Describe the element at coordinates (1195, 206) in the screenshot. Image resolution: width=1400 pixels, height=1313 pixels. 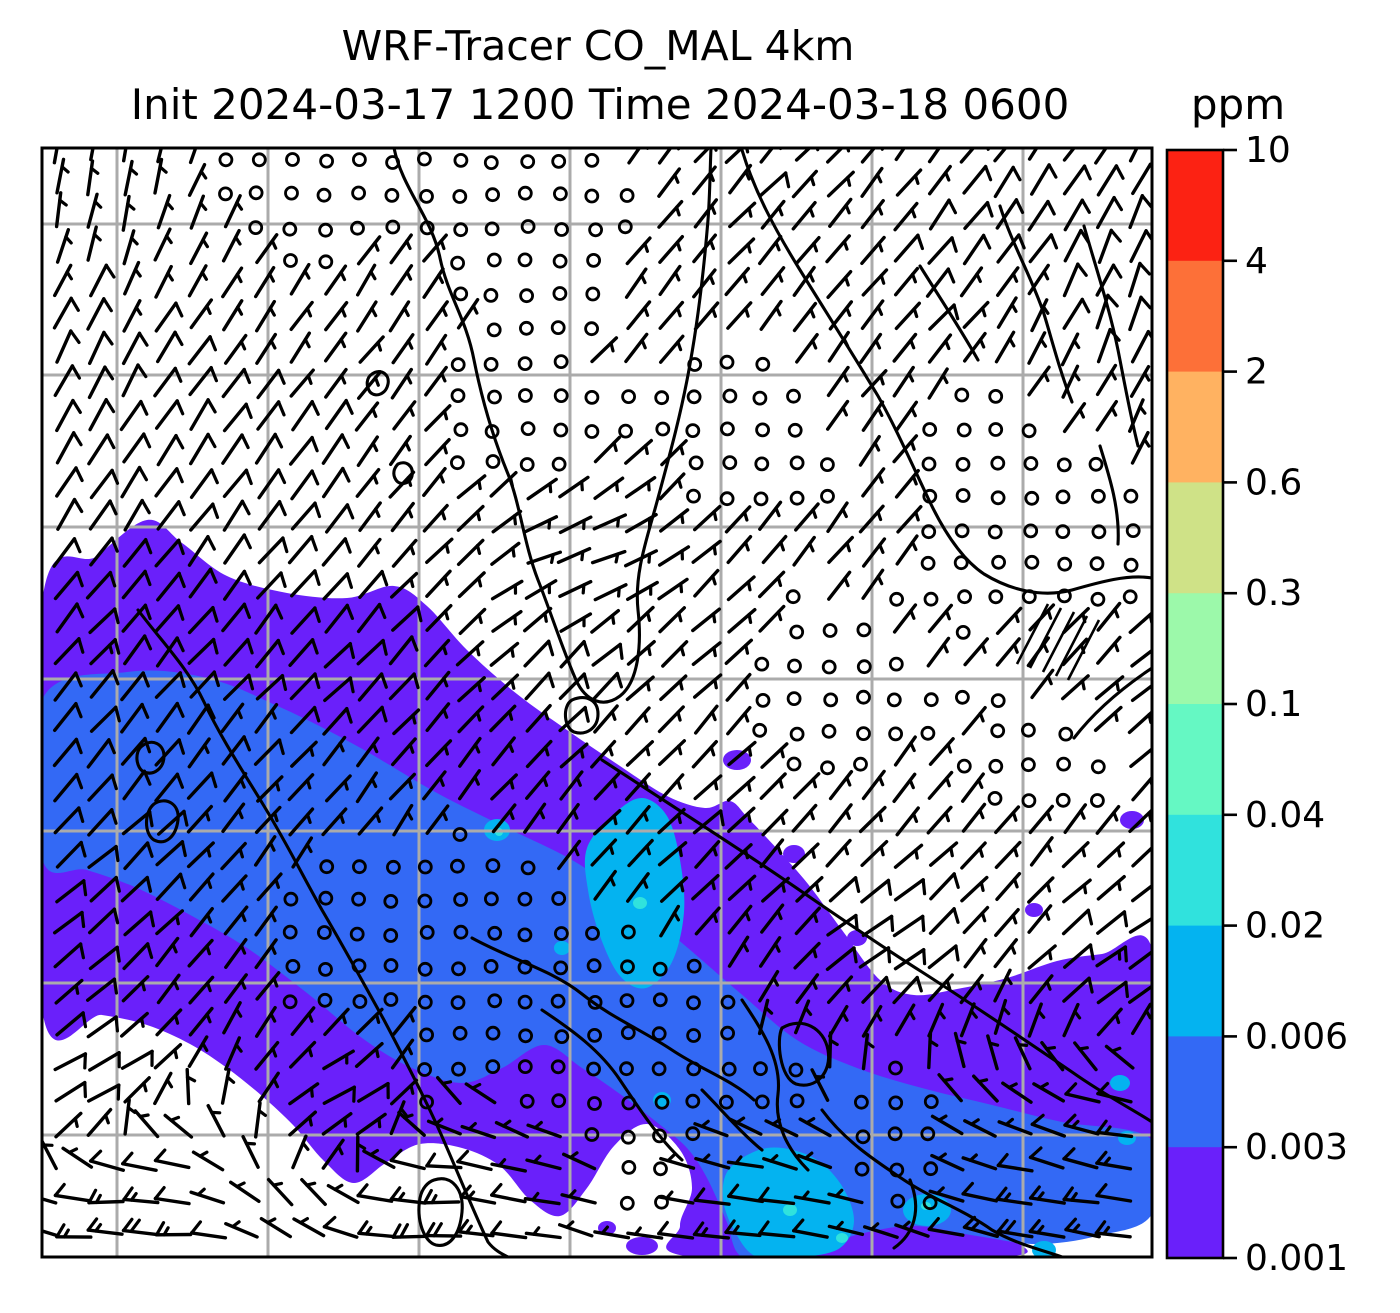
I see `colorbar-segment` at that location.